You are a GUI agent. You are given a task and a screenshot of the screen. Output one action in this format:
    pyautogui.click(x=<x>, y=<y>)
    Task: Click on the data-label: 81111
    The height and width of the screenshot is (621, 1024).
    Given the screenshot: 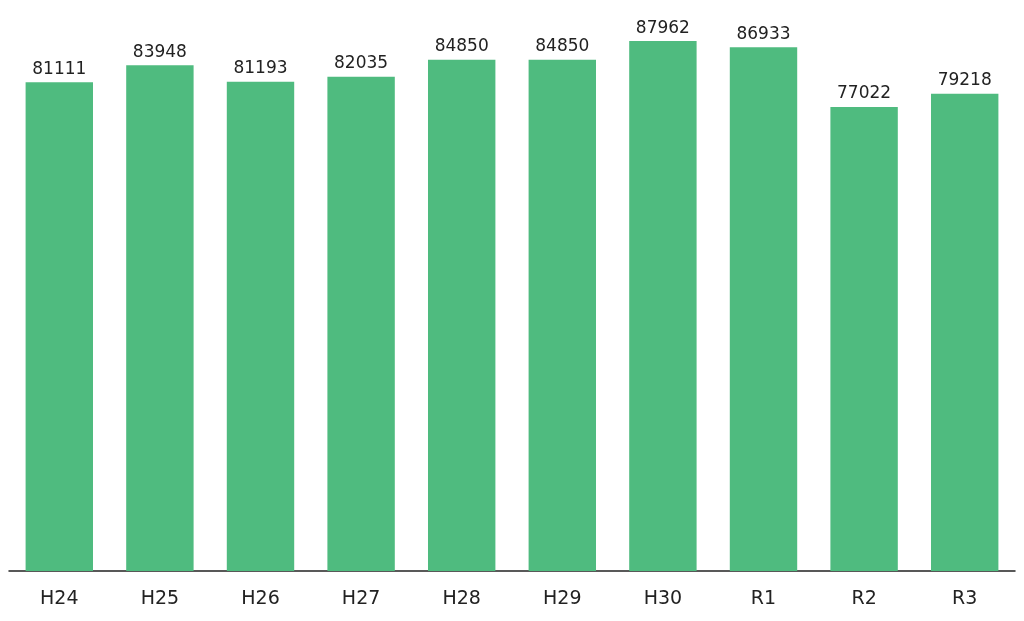 What is the action you would take?
    pyautogui.click(x=59, y=67)
    